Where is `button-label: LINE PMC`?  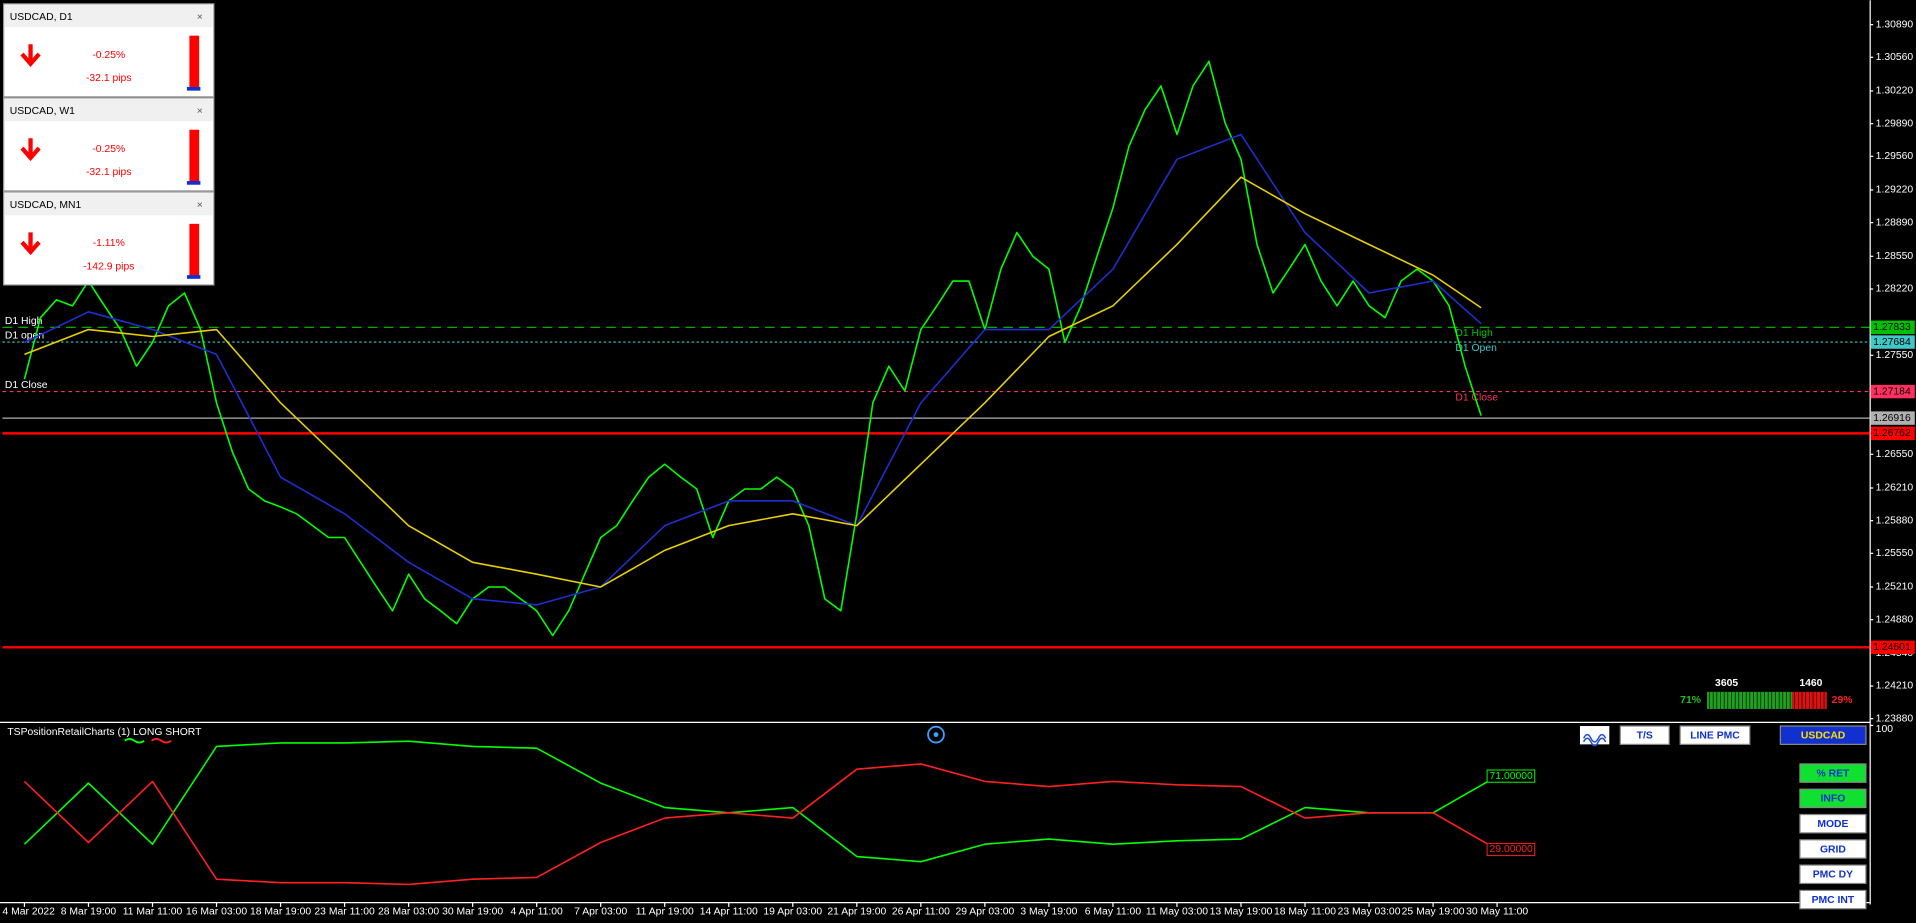 button-label: LINE PMC is located at coordinates (1715, 736).